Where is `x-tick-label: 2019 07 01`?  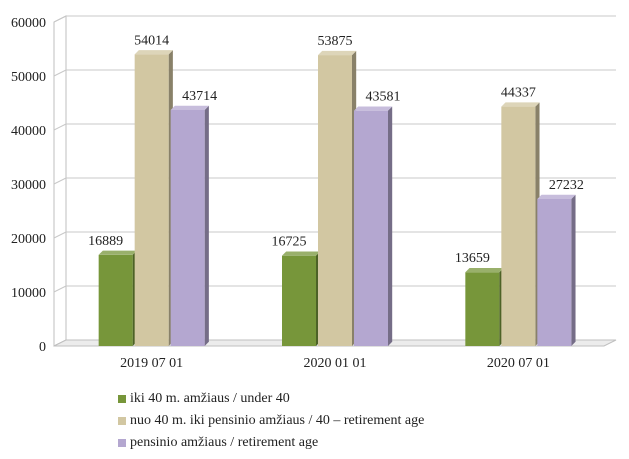
x-tick-label: 2019 07 01 is located at coordinates (151, 363).